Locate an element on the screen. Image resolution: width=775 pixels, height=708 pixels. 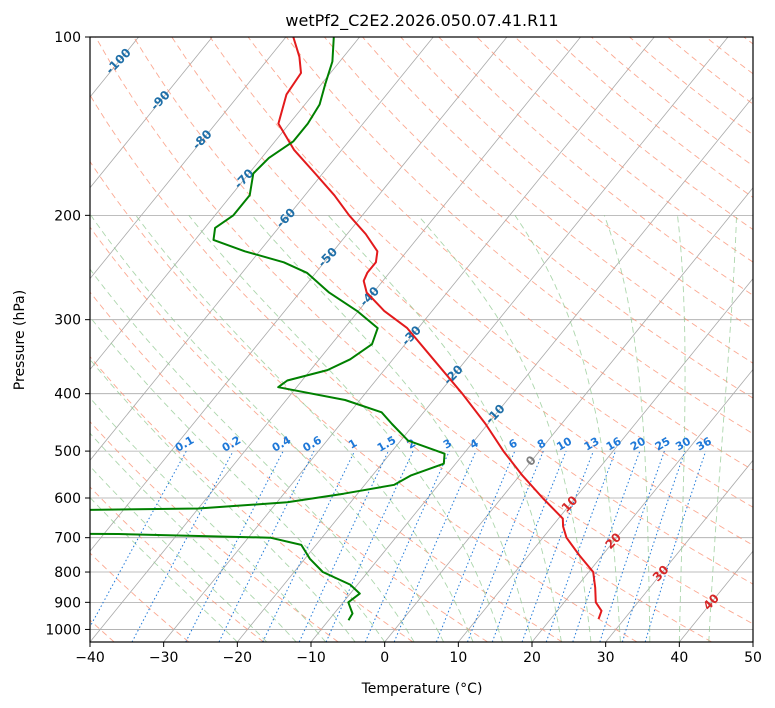
y-tick-label: 100 is located at coordinates (67, 38).